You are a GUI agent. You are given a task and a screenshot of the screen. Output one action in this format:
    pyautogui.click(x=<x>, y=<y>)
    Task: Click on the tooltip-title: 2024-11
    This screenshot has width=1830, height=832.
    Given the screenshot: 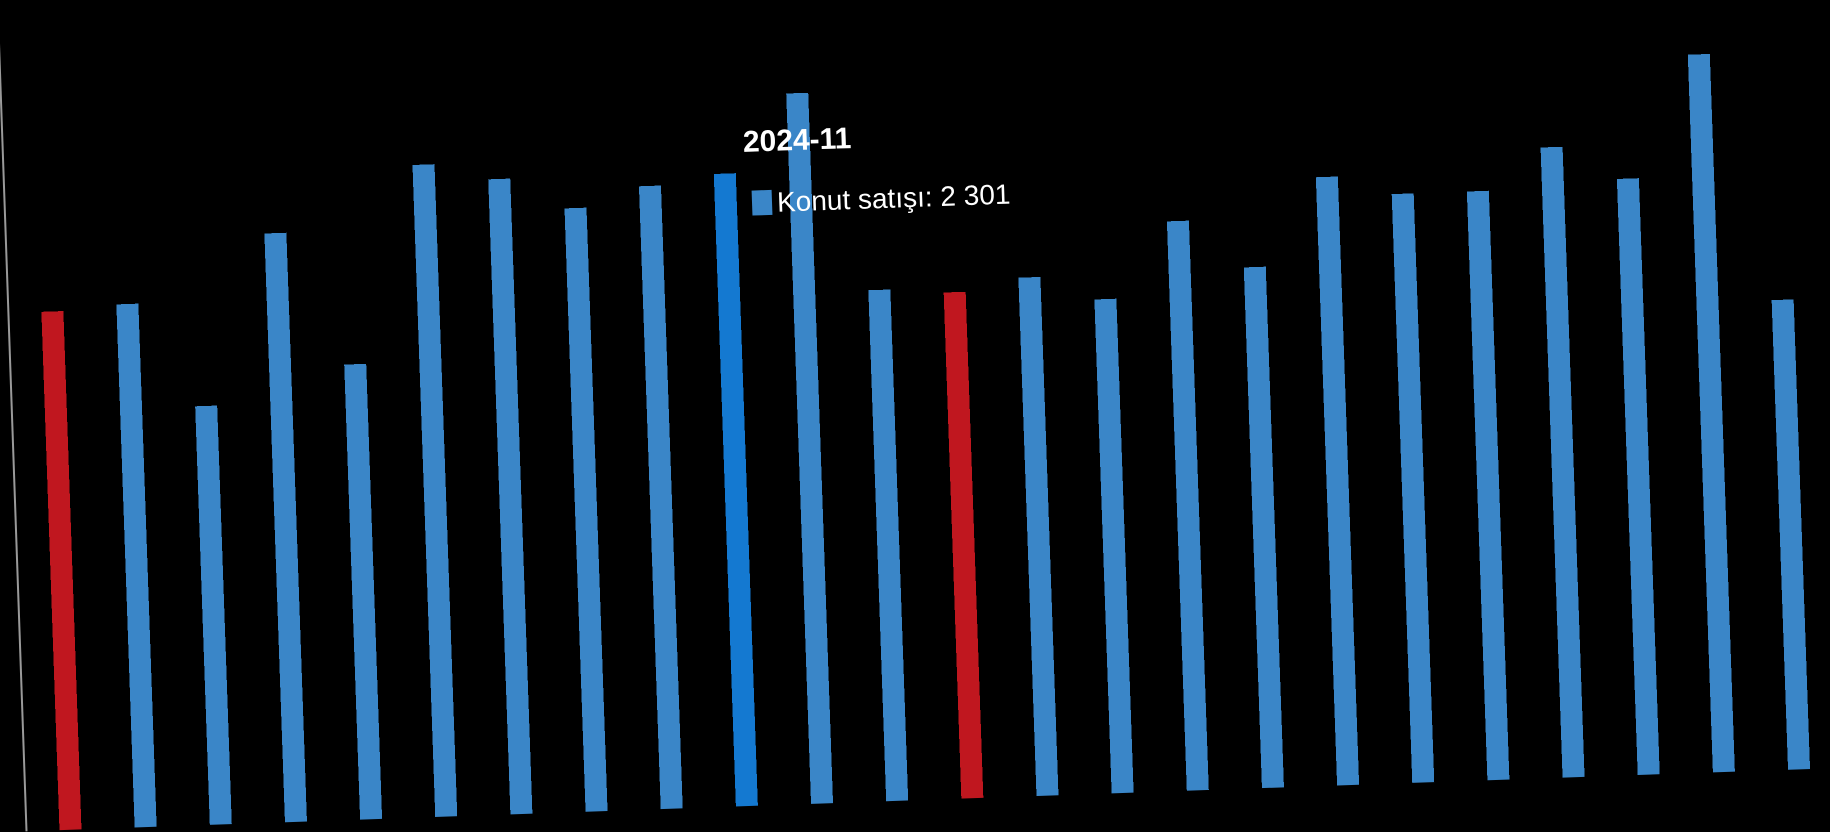 What is the action you would take?
    pyautogui.click(x=797, y=140)
    